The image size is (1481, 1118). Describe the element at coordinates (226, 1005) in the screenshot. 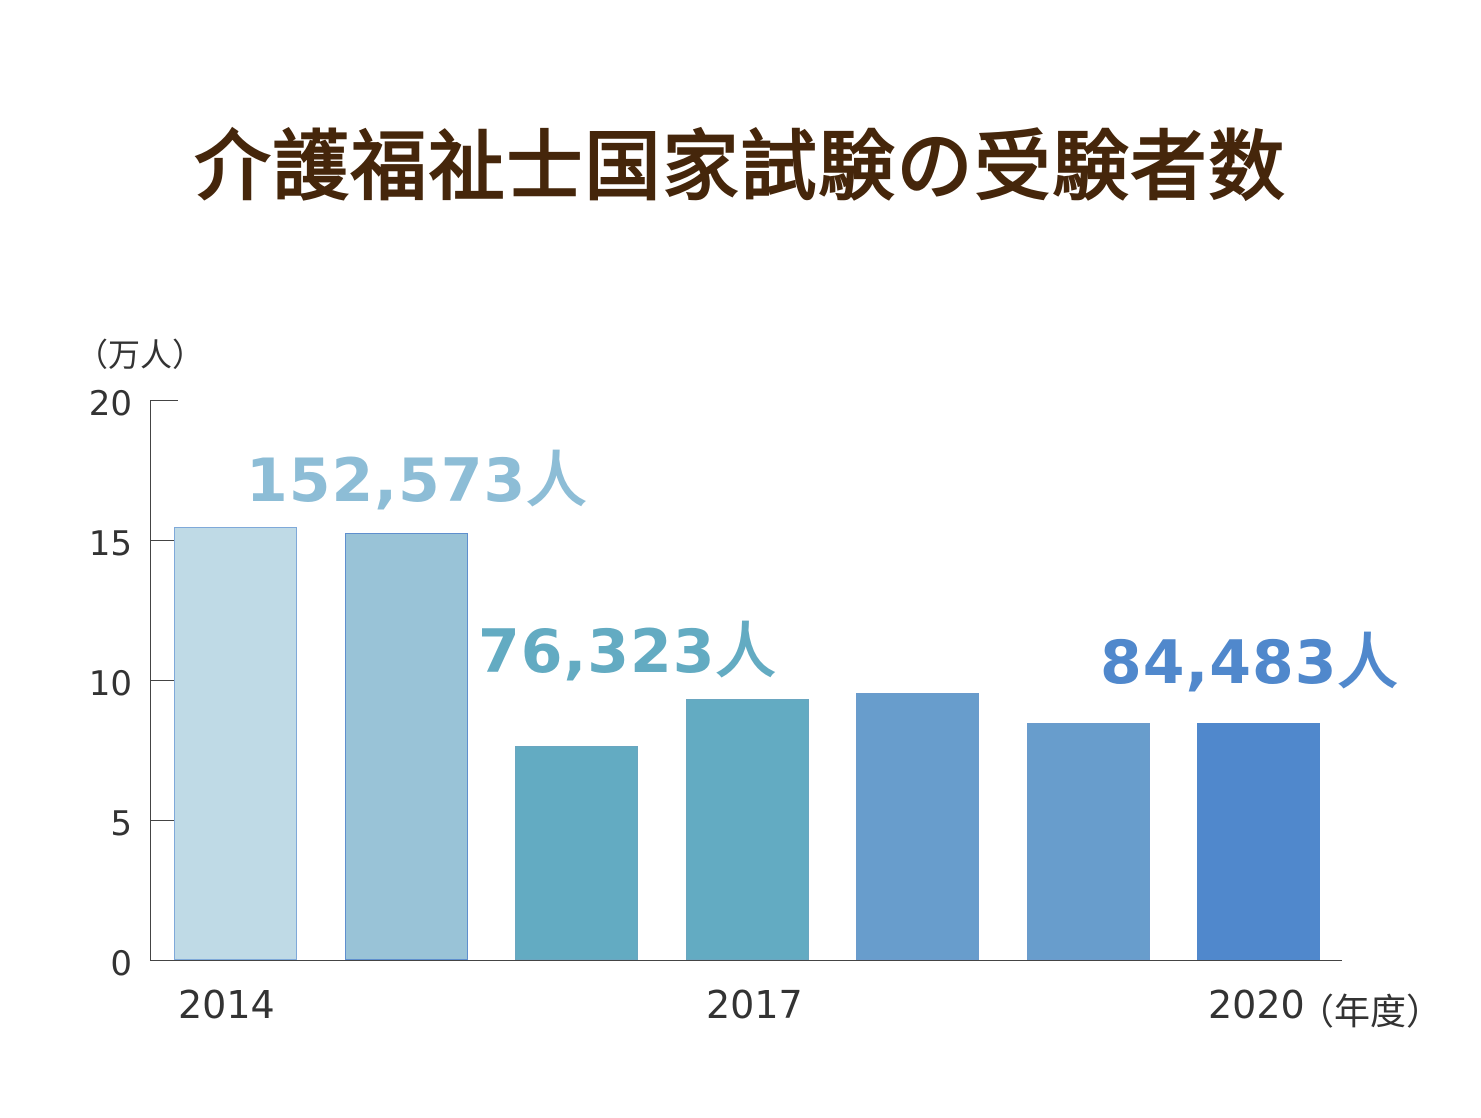

I see `x-tick-2014: 2014` at that location.